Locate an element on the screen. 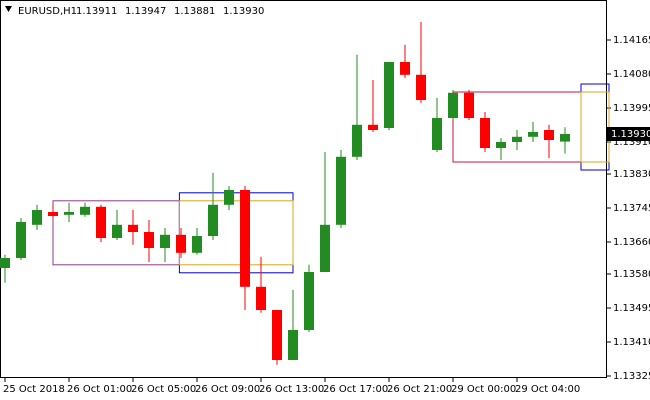 This screenshot has height=400, width=650. x-tick-label: 26 Oct 01:00 is located at coordinates (99, 389).